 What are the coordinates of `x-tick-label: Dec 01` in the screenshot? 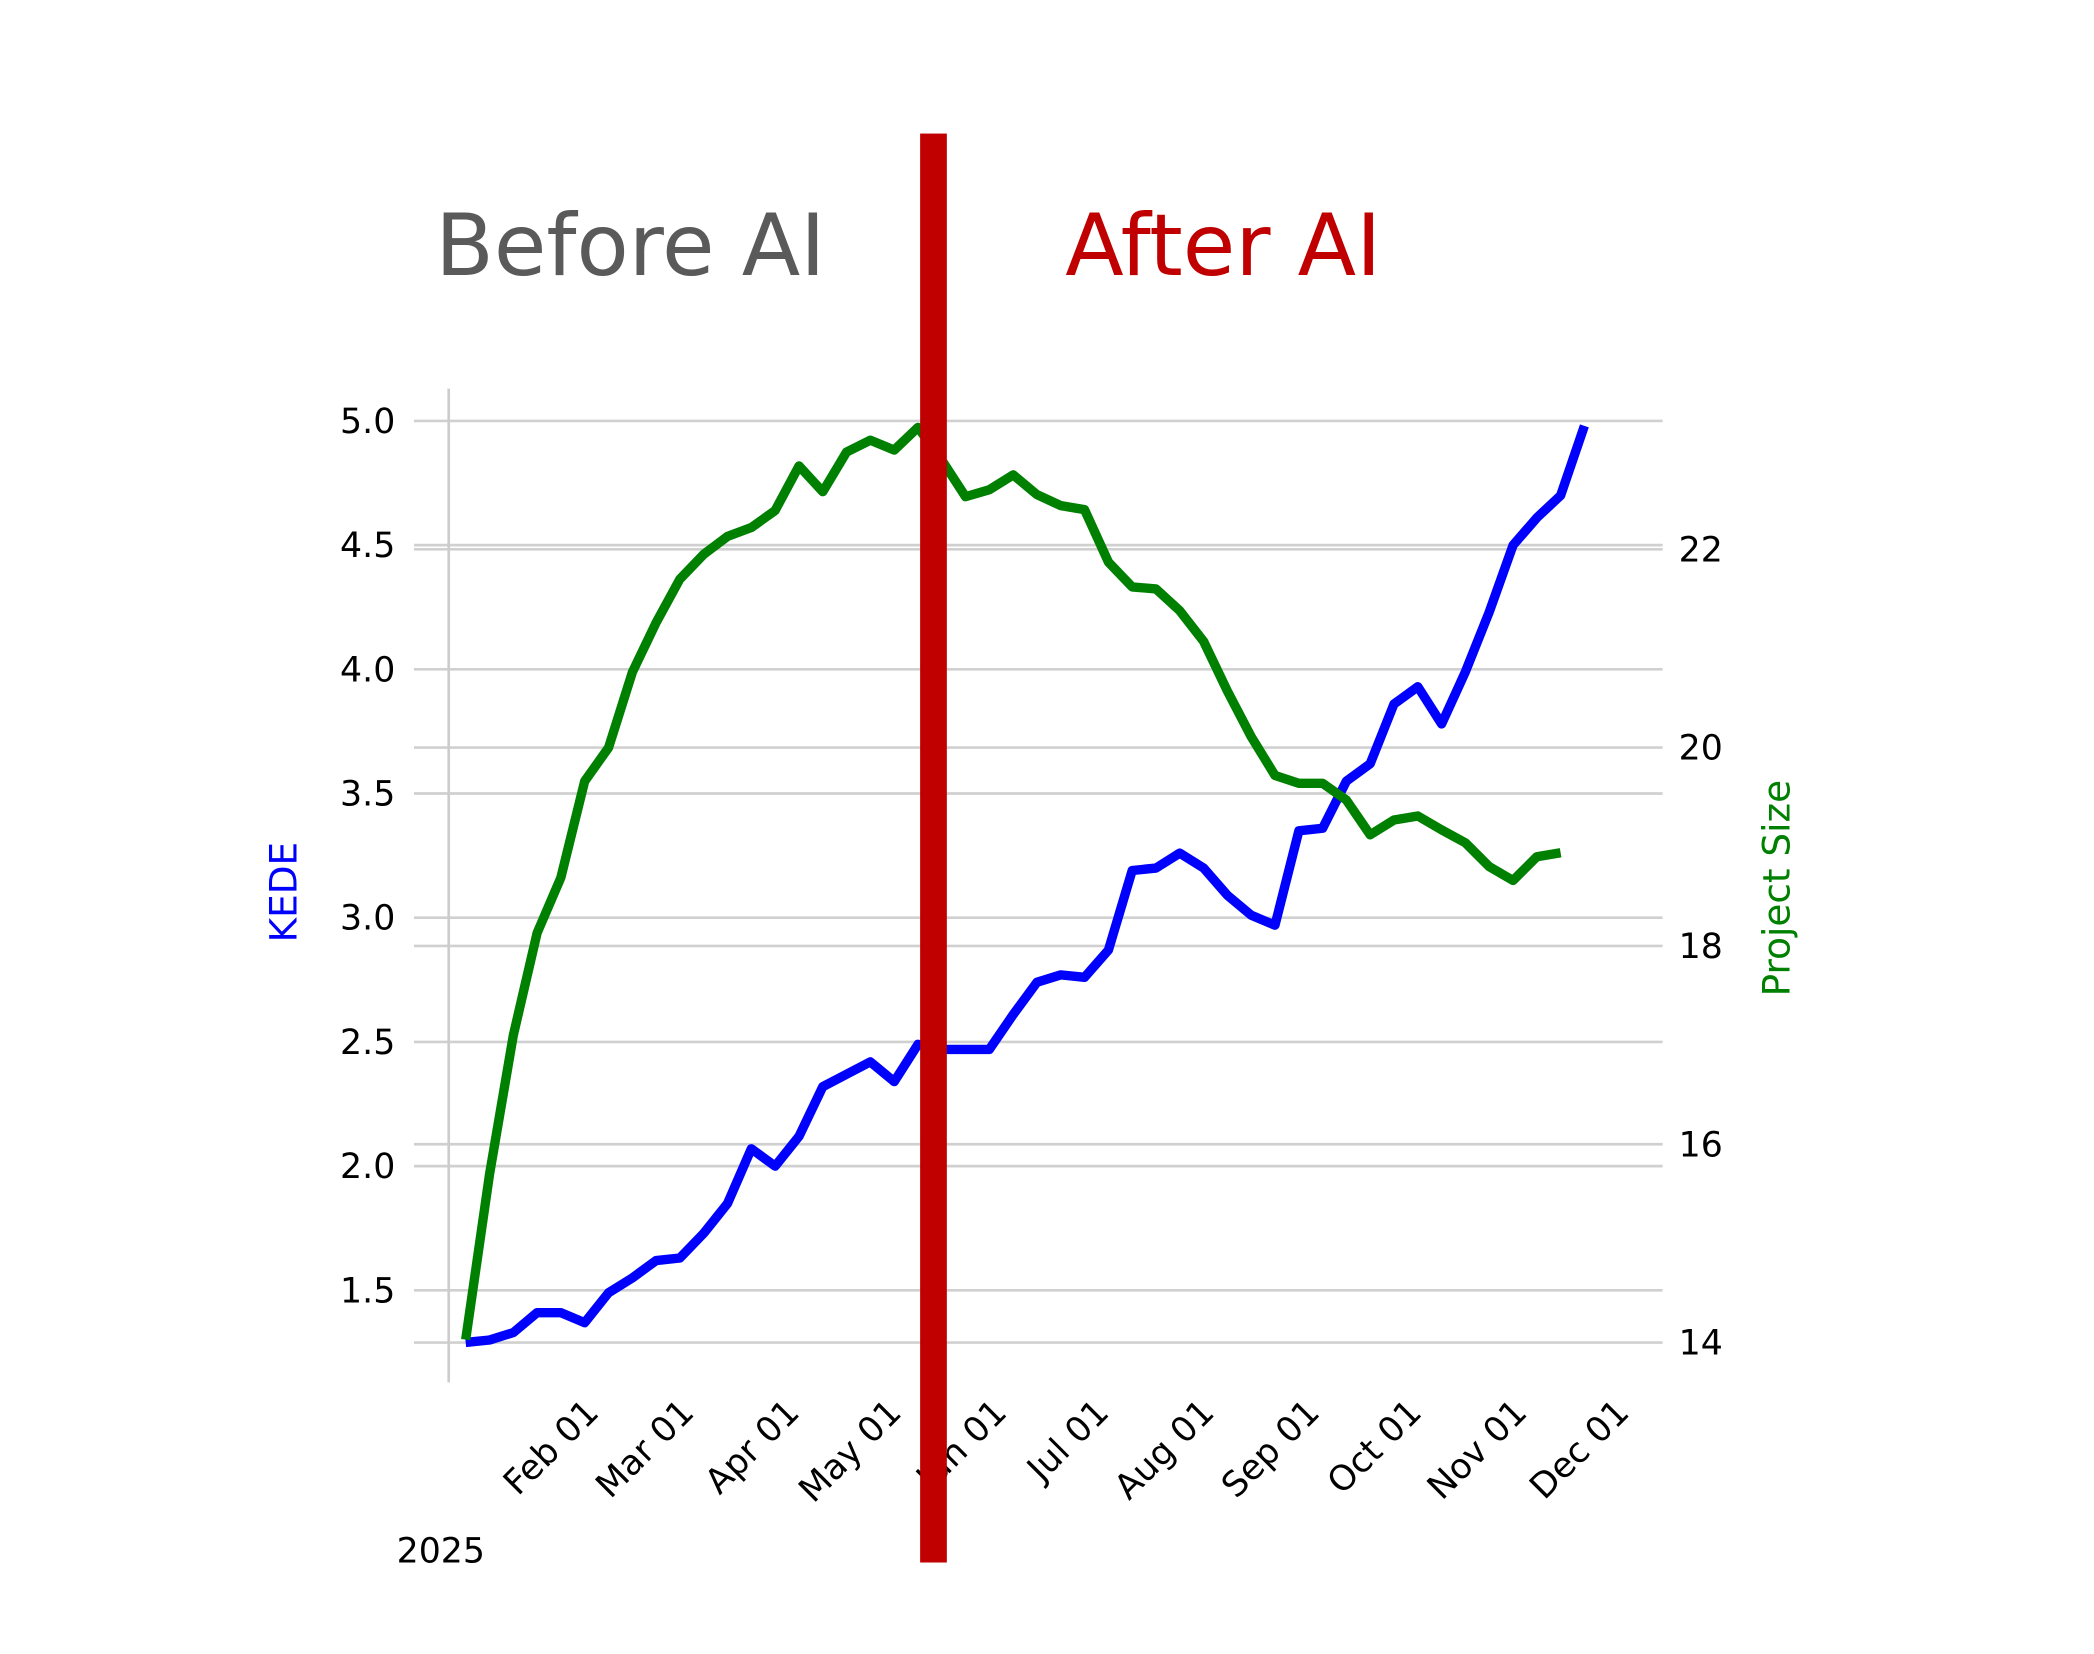 It's located at (1579, 1449).